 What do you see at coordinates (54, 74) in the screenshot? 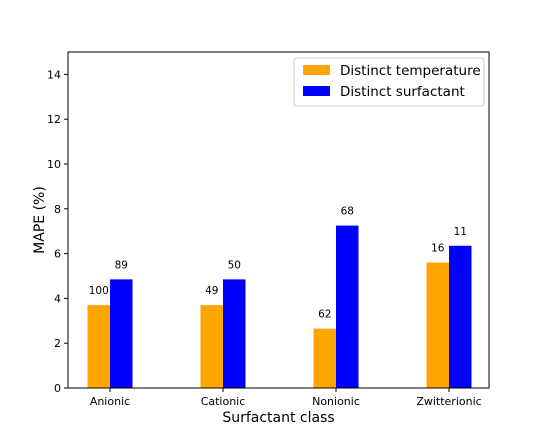
I see `y-tick-label: 14` at bounding box center [54, 74].